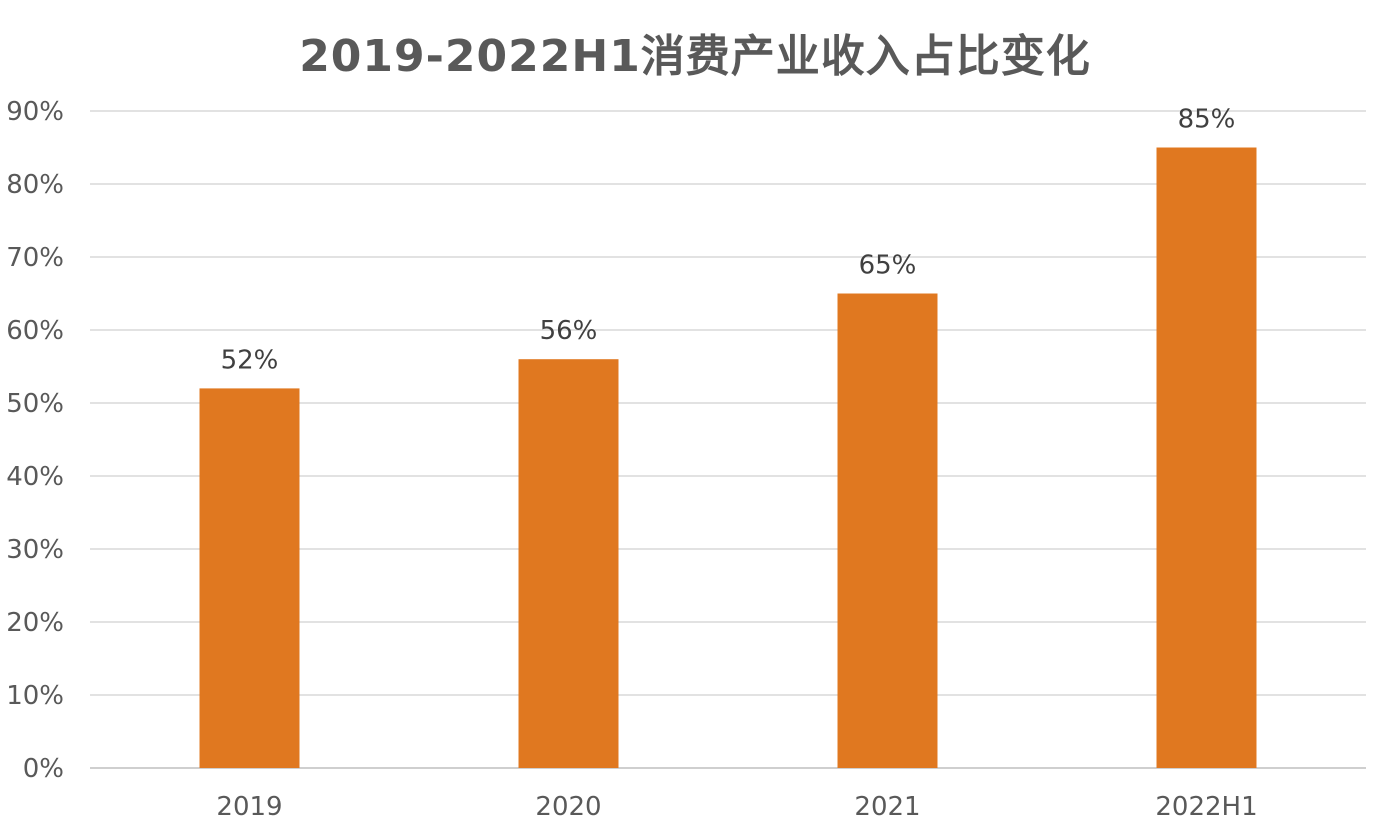  Describe the element at coordinates (35, 404) in the screenshot. I see `y-tick-label: 50%` at that location.